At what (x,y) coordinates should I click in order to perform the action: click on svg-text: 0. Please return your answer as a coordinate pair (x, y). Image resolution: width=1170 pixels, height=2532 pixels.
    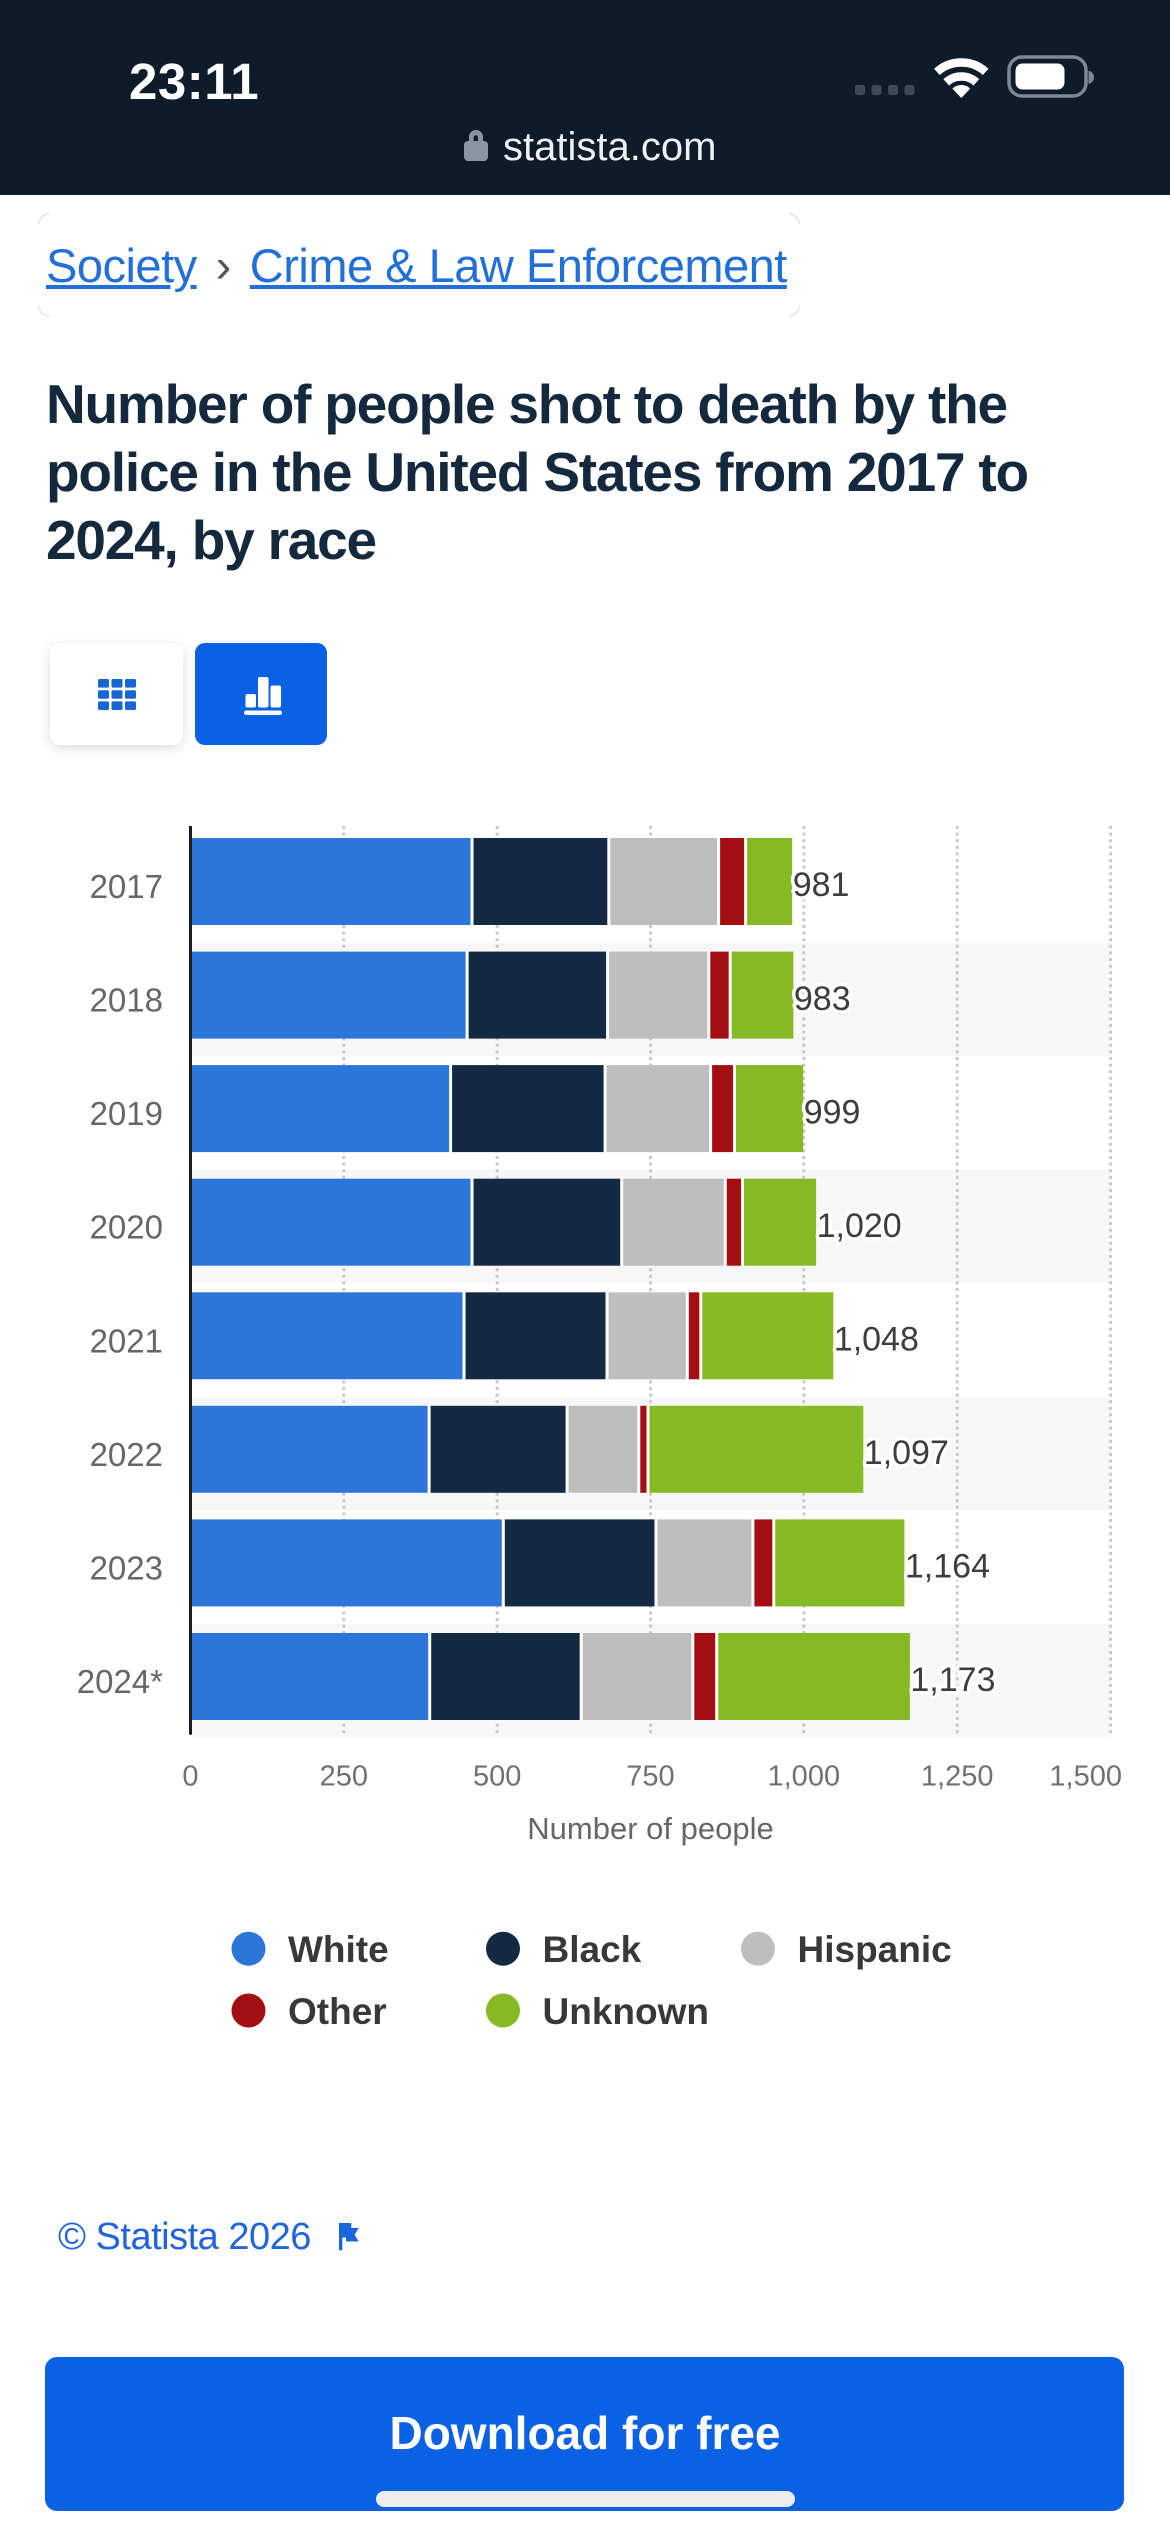
    Looking at the image, I should click on (190, 1777).